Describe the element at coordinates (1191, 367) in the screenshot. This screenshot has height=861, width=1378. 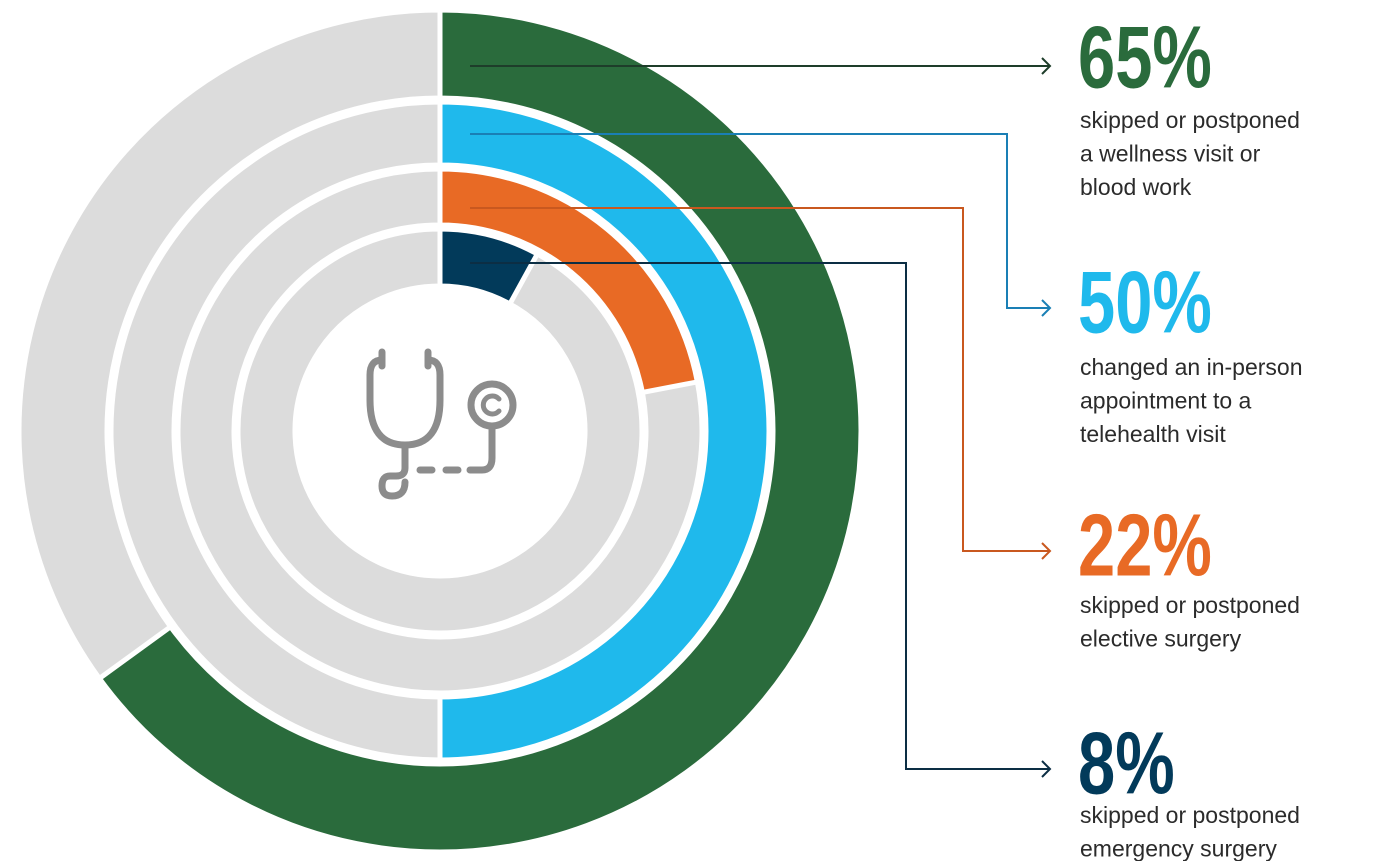
I see `description-line: changed an in-person` at that location.